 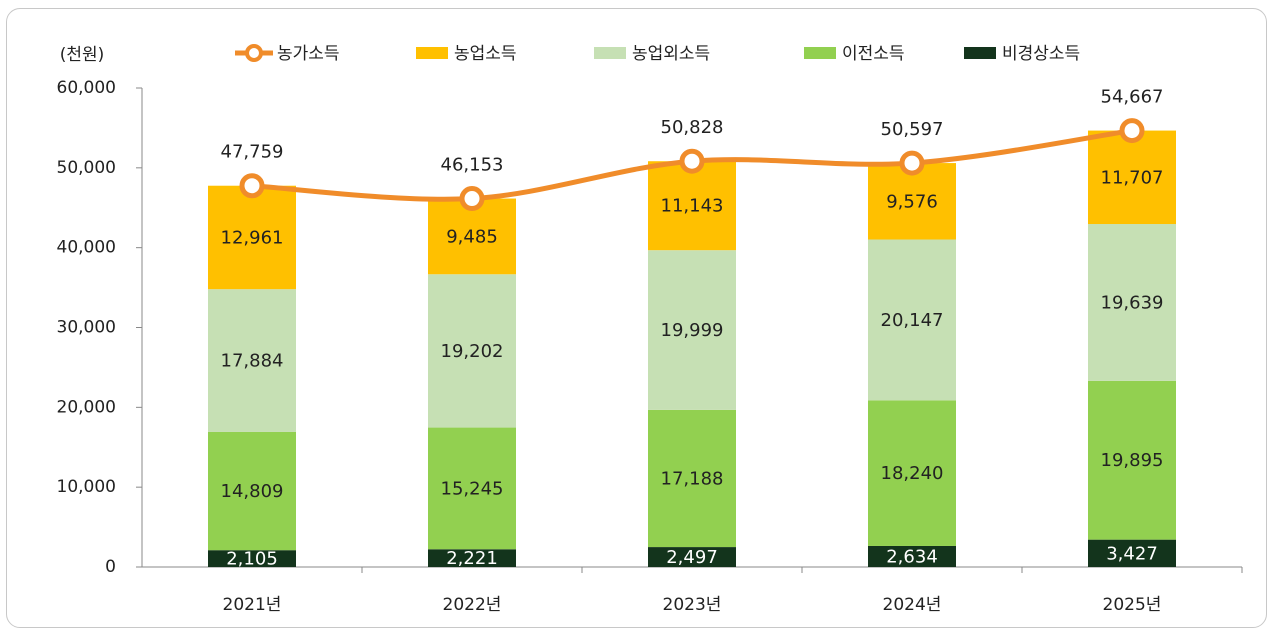 I want to click on data-label: 9,485, so click(x=472, y=236).